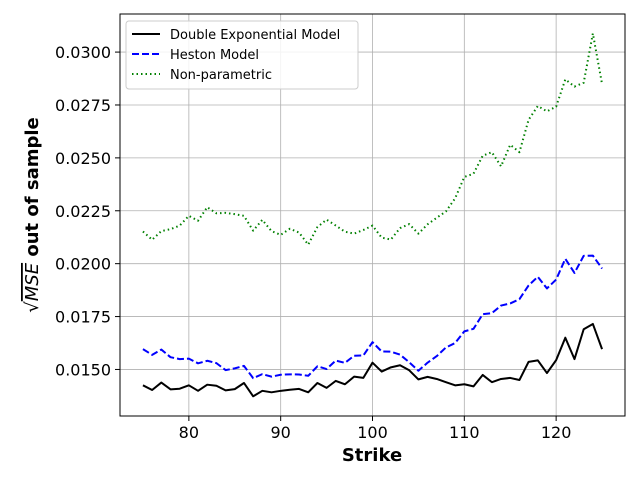  What do you see at coordinates (83, 52) in the screenshot?
I see `y-tick-label: 0.0300` at bounding box center [83, 52].